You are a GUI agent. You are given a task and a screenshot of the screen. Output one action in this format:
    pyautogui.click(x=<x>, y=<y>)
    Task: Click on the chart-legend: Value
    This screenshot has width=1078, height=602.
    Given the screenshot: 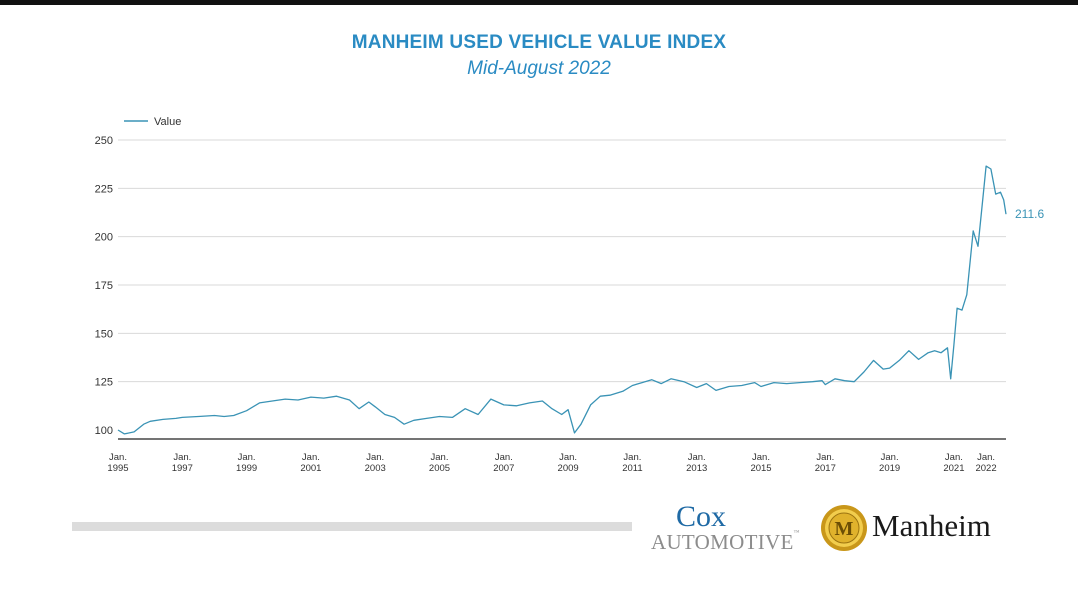 What is the action you would take?
    pyautogui.click(x=152, y=122)
    